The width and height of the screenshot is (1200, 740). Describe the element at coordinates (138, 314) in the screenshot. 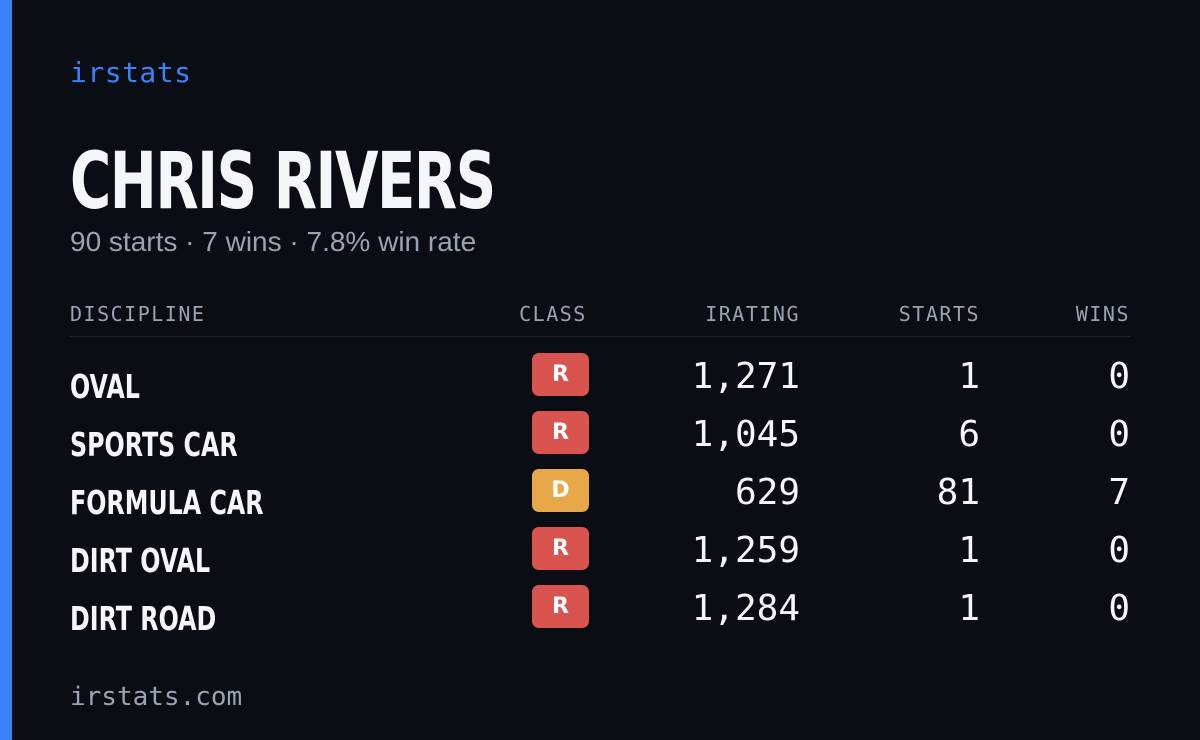

I see `header-discipline: DISCIPLINE` at that location.